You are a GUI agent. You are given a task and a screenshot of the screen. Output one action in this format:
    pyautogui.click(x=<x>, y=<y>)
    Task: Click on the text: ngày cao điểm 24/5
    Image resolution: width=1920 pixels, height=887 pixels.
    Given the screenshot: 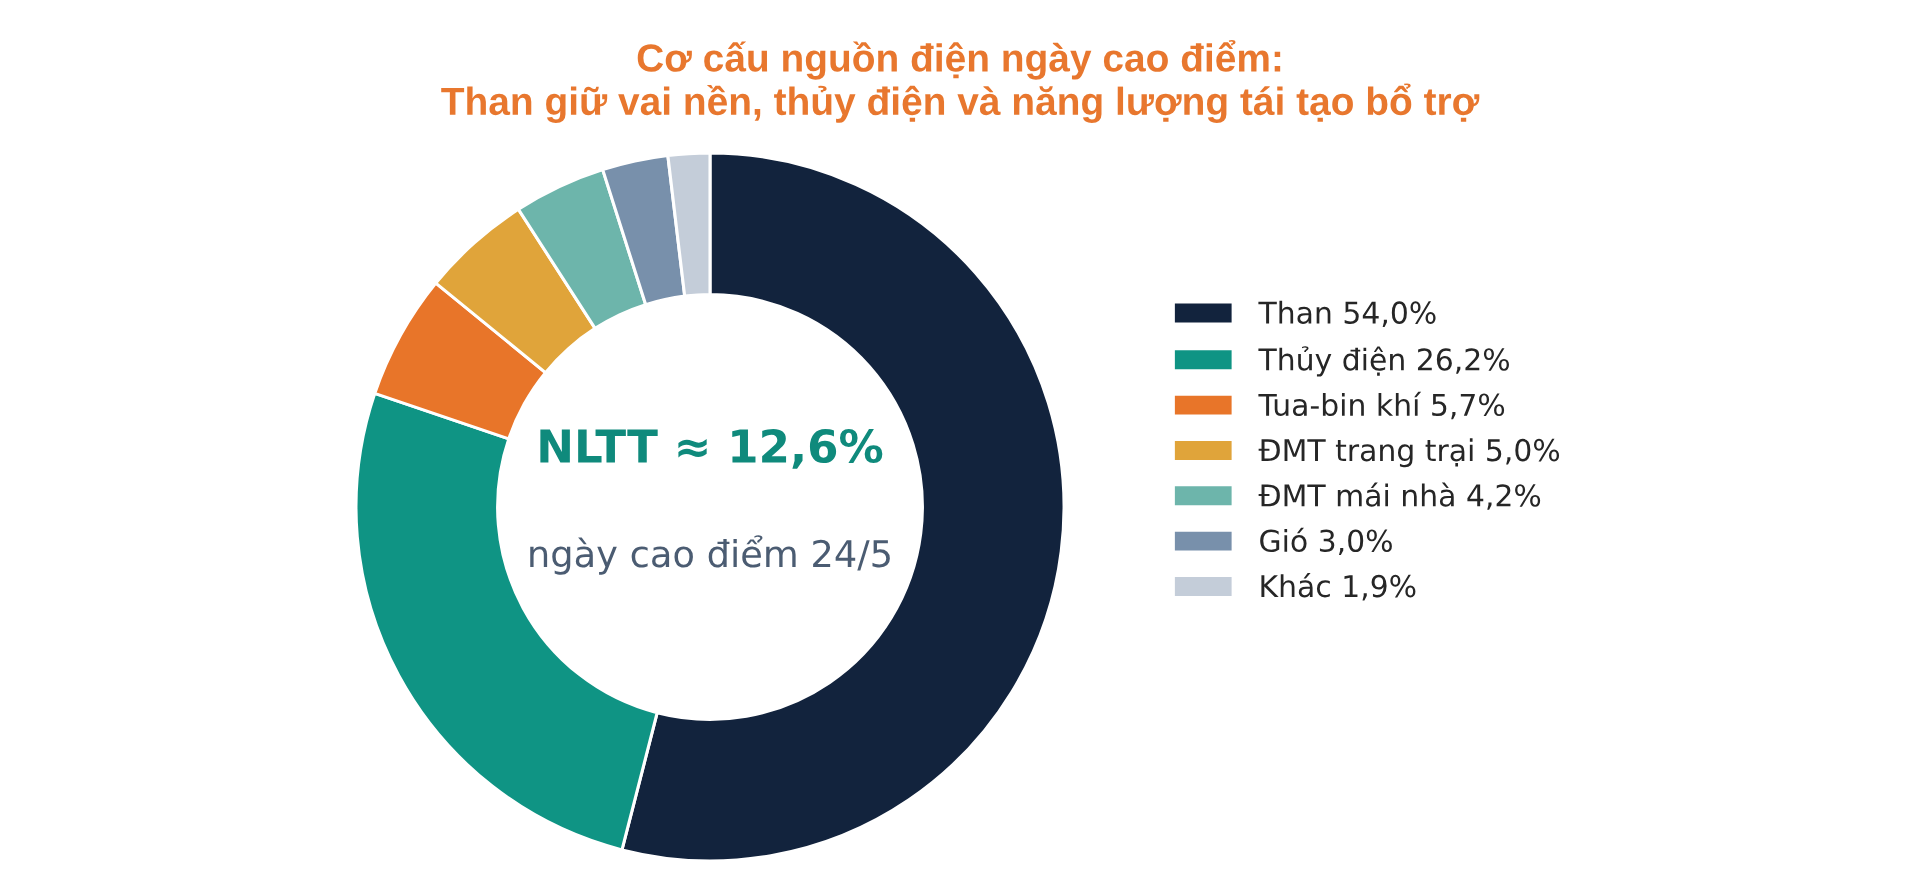 What is the action you would take?
    pyautogui.click(x=710, y=555)
    